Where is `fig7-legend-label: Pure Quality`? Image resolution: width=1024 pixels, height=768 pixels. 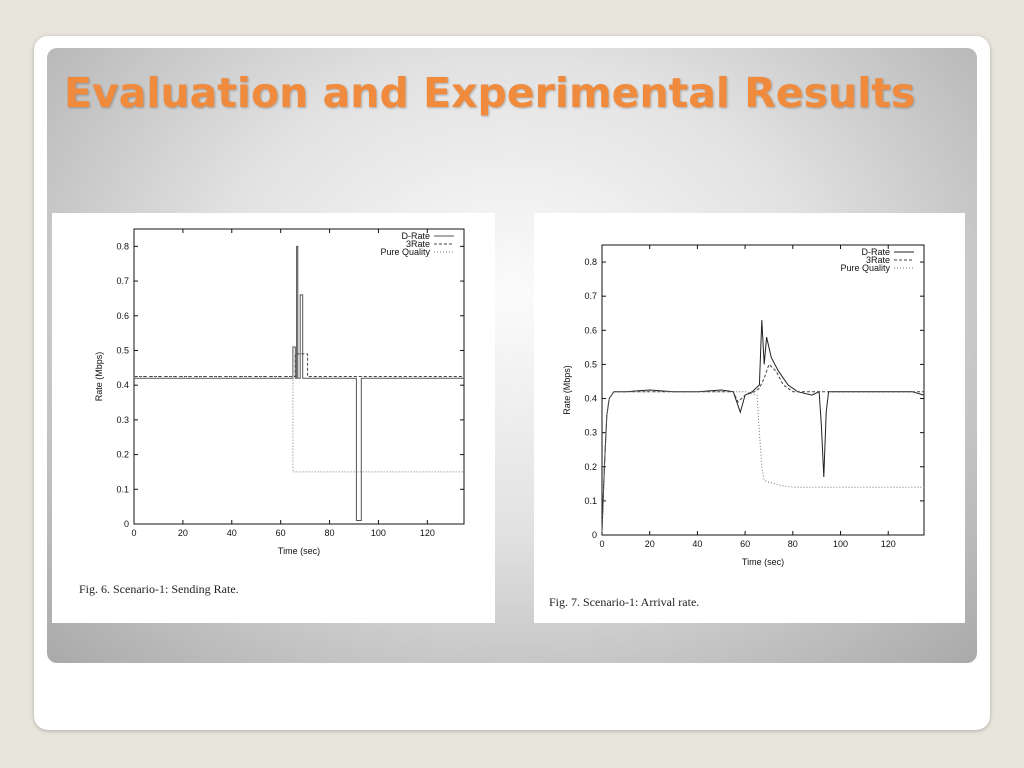
fig7-legend-label: Pure Quality is located at coordinates (865, 268).